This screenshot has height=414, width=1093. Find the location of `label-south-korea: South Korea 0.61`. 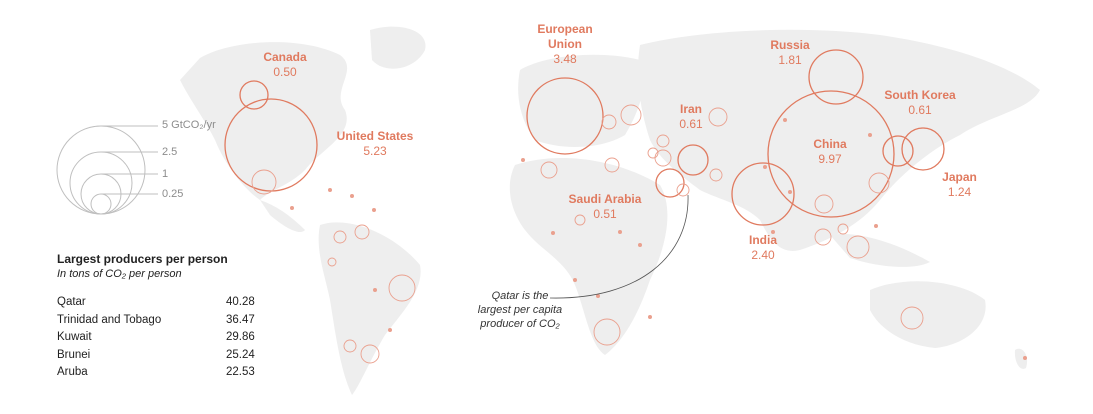

label-south-korea: South Korea 0.61 is located at coordinates (920, 103).